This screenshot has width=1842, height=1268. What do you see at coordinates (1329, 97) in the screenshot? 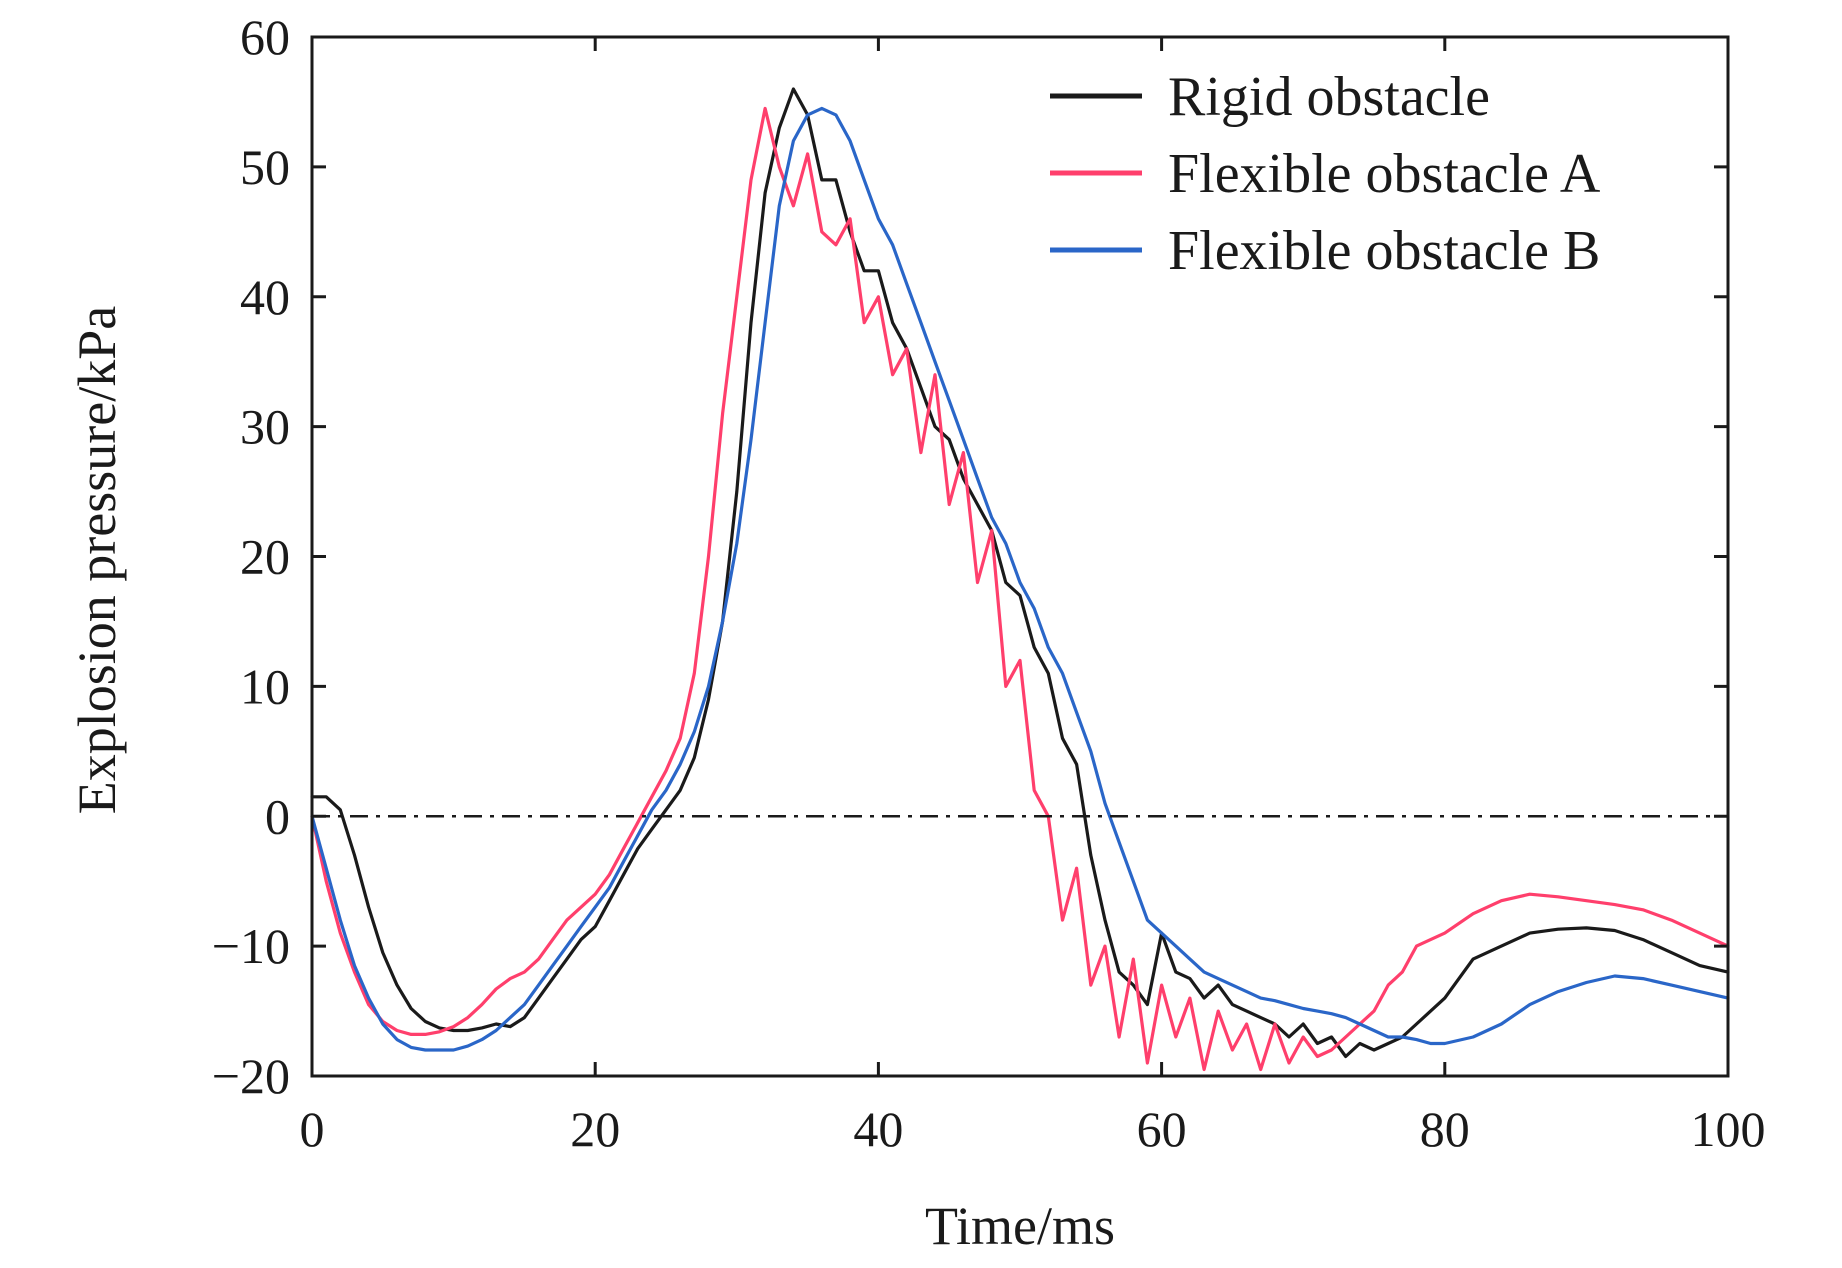
I see `legend-label-1: Rigid obstacle` at bounding box center [1329, 97].